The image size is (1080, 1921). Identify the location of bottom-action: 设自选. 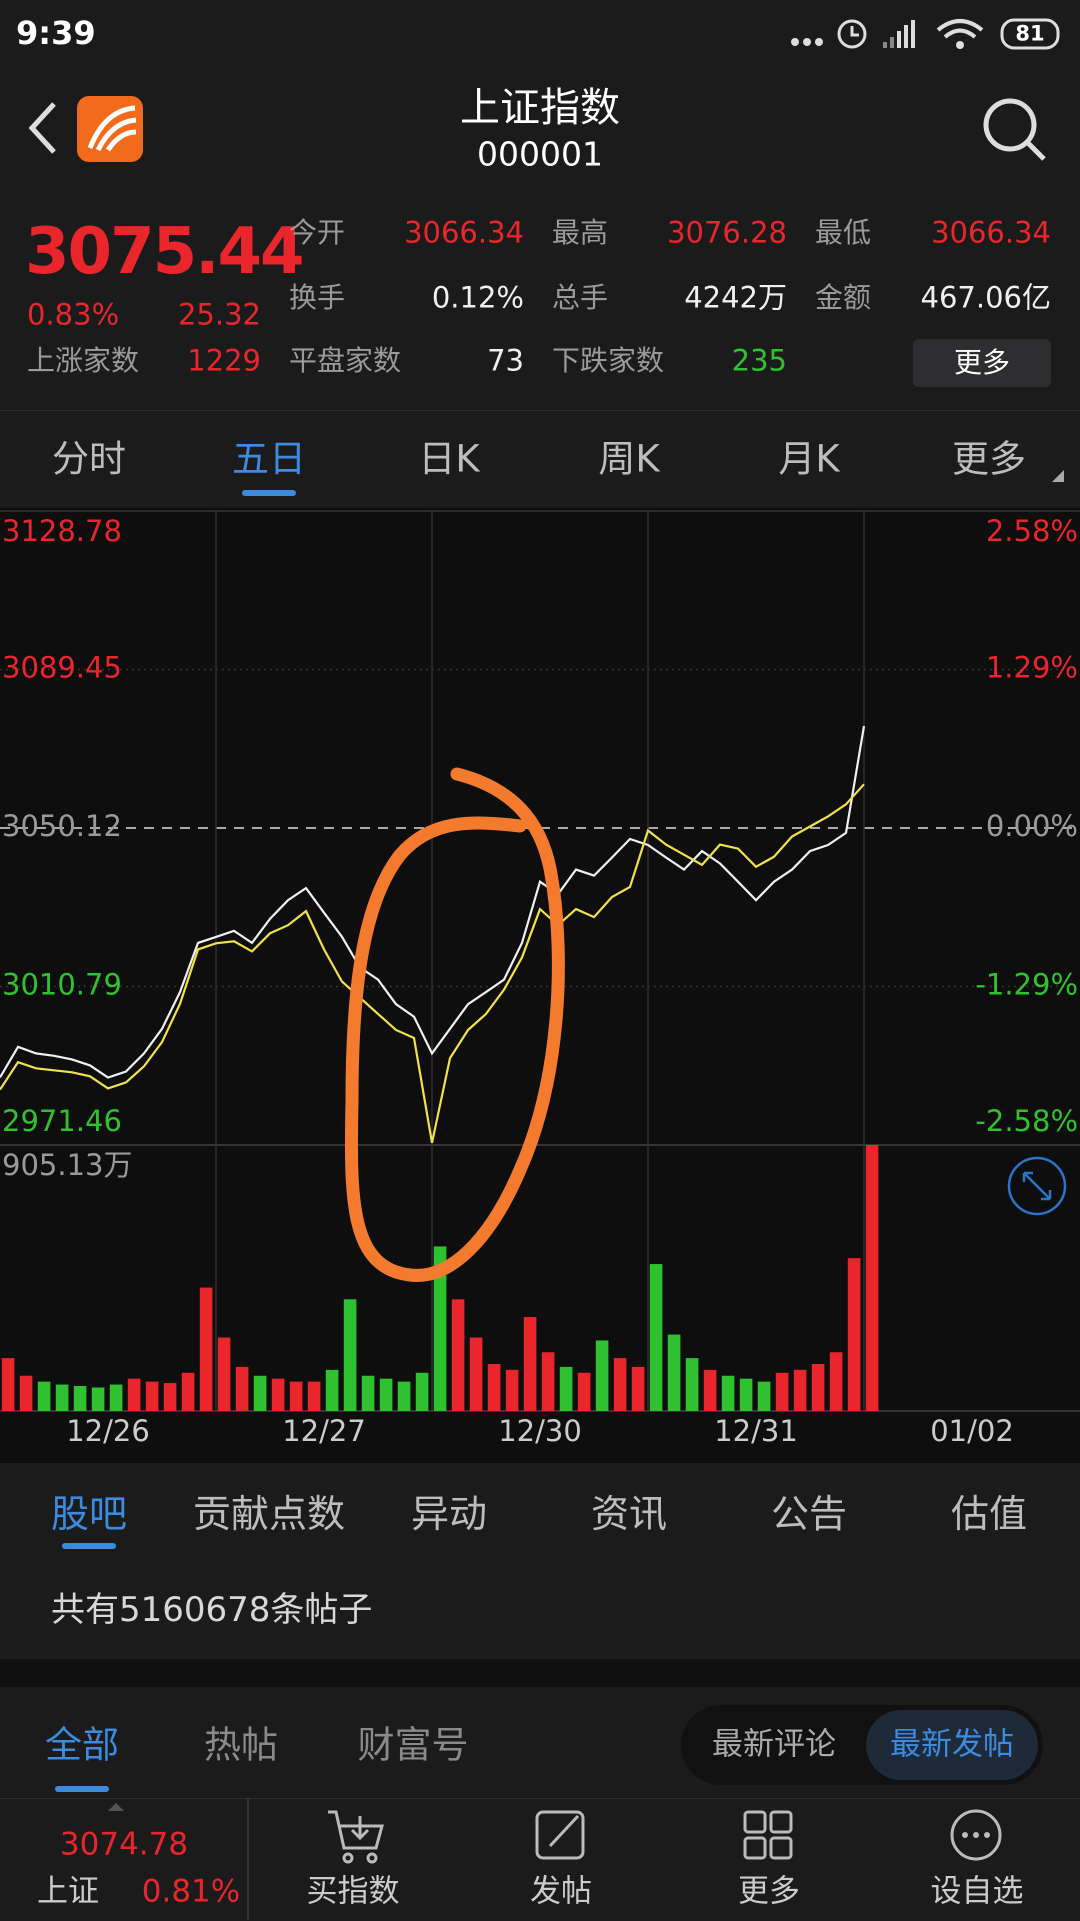
(977, 1891).